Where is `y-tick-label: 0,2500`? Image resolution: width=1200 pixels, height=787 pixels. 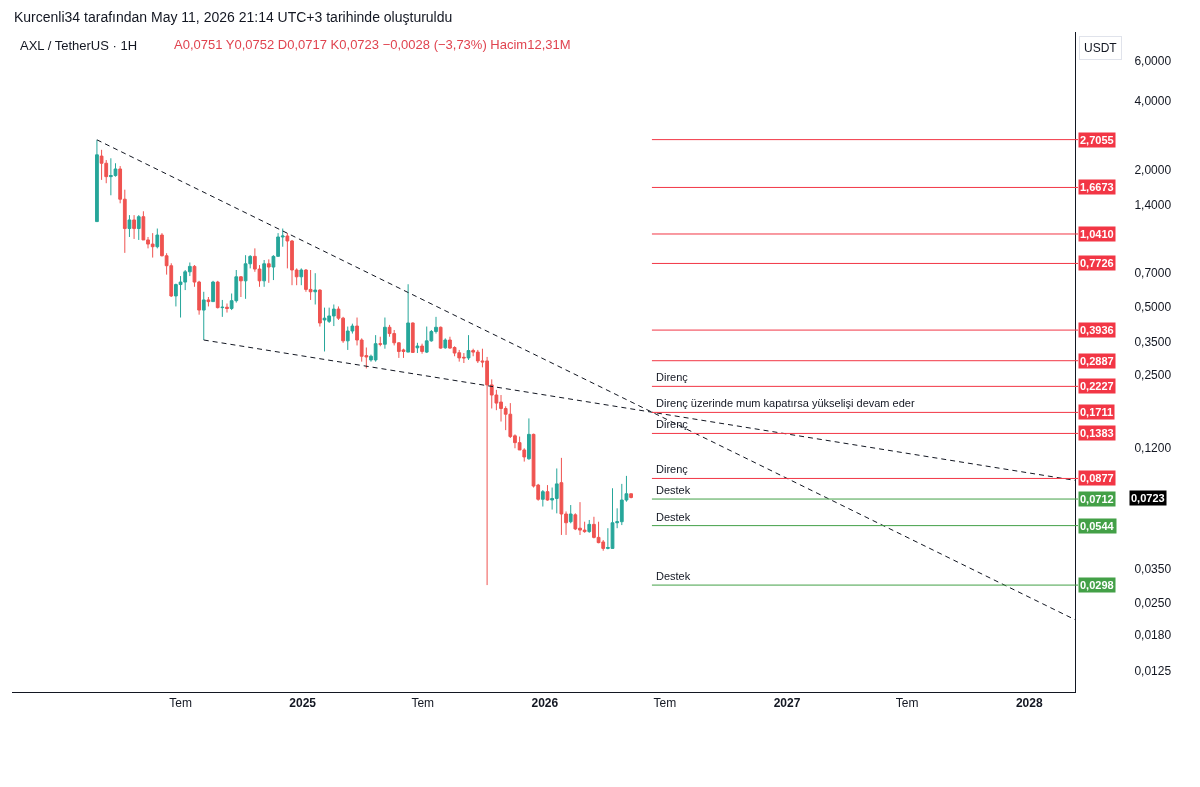 y-tick-label: 0,2500 is located at coordinates (1153, 375).